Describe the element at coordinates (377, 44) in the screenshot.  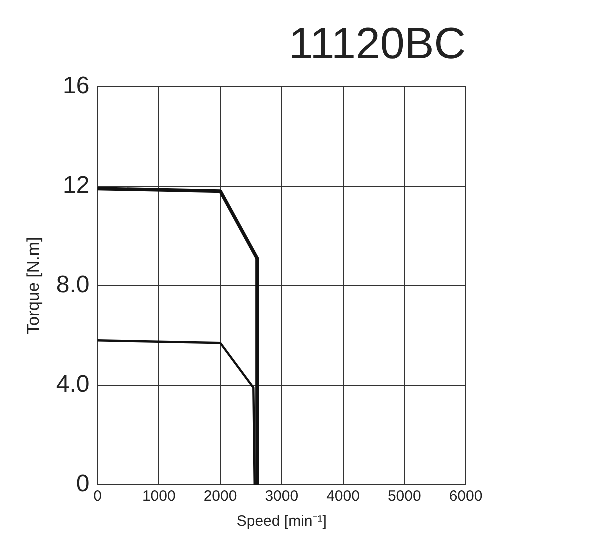
I see `chart-title: 11120BC` at that location.